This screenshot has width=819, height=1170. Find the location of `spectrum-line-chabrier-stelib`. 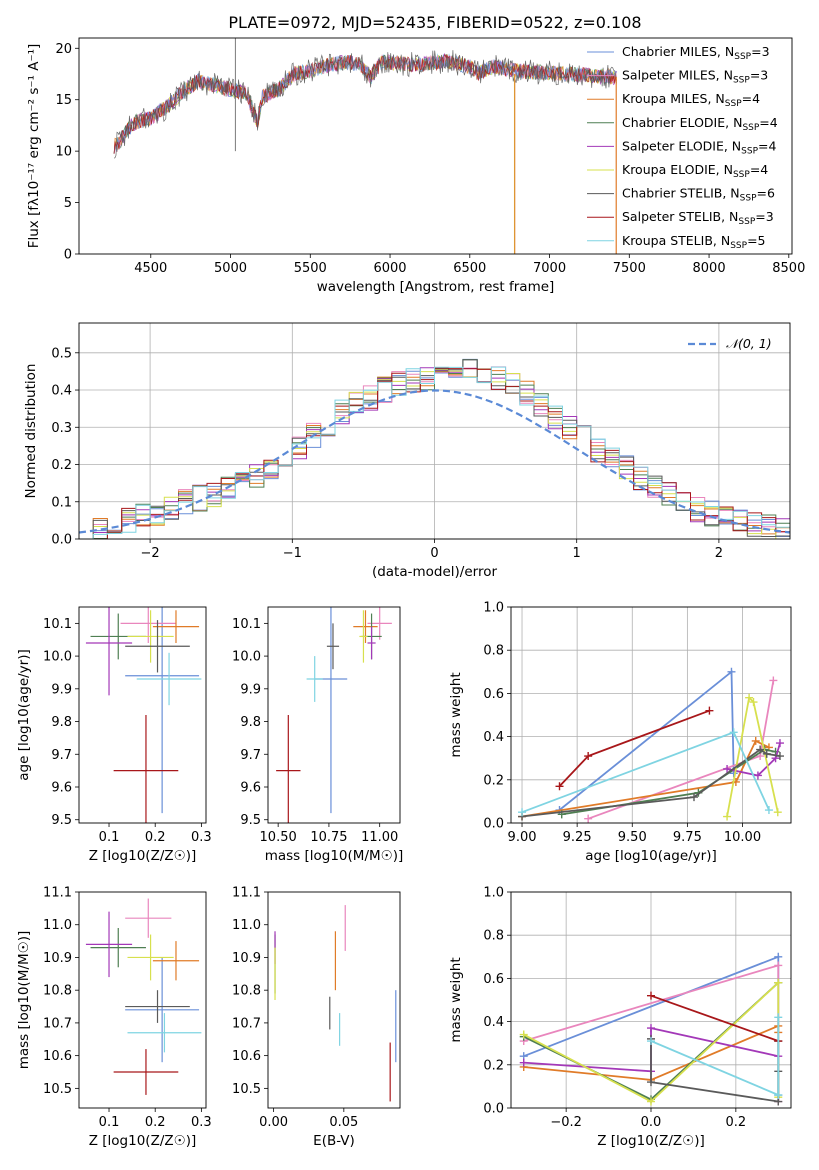

spectrum-line-chabrier-stelib is located at coordinates (365, 104).